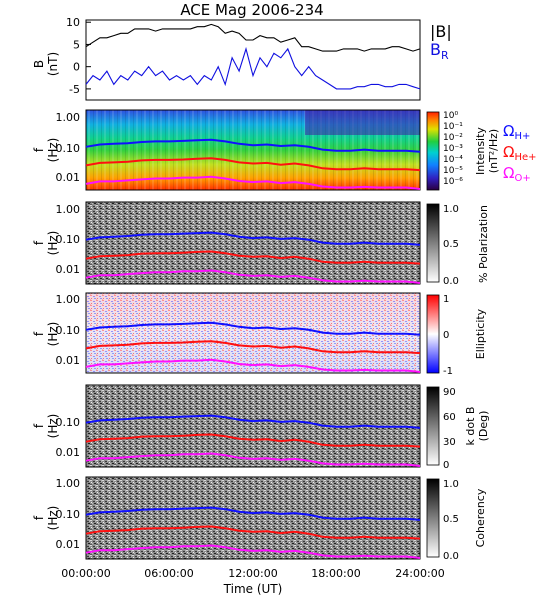 The width and height of the screenshot is (550, 600). Describe the element at coordinates (76, 44) in the screenshot. I see `b-tick-label: 5` at that location.